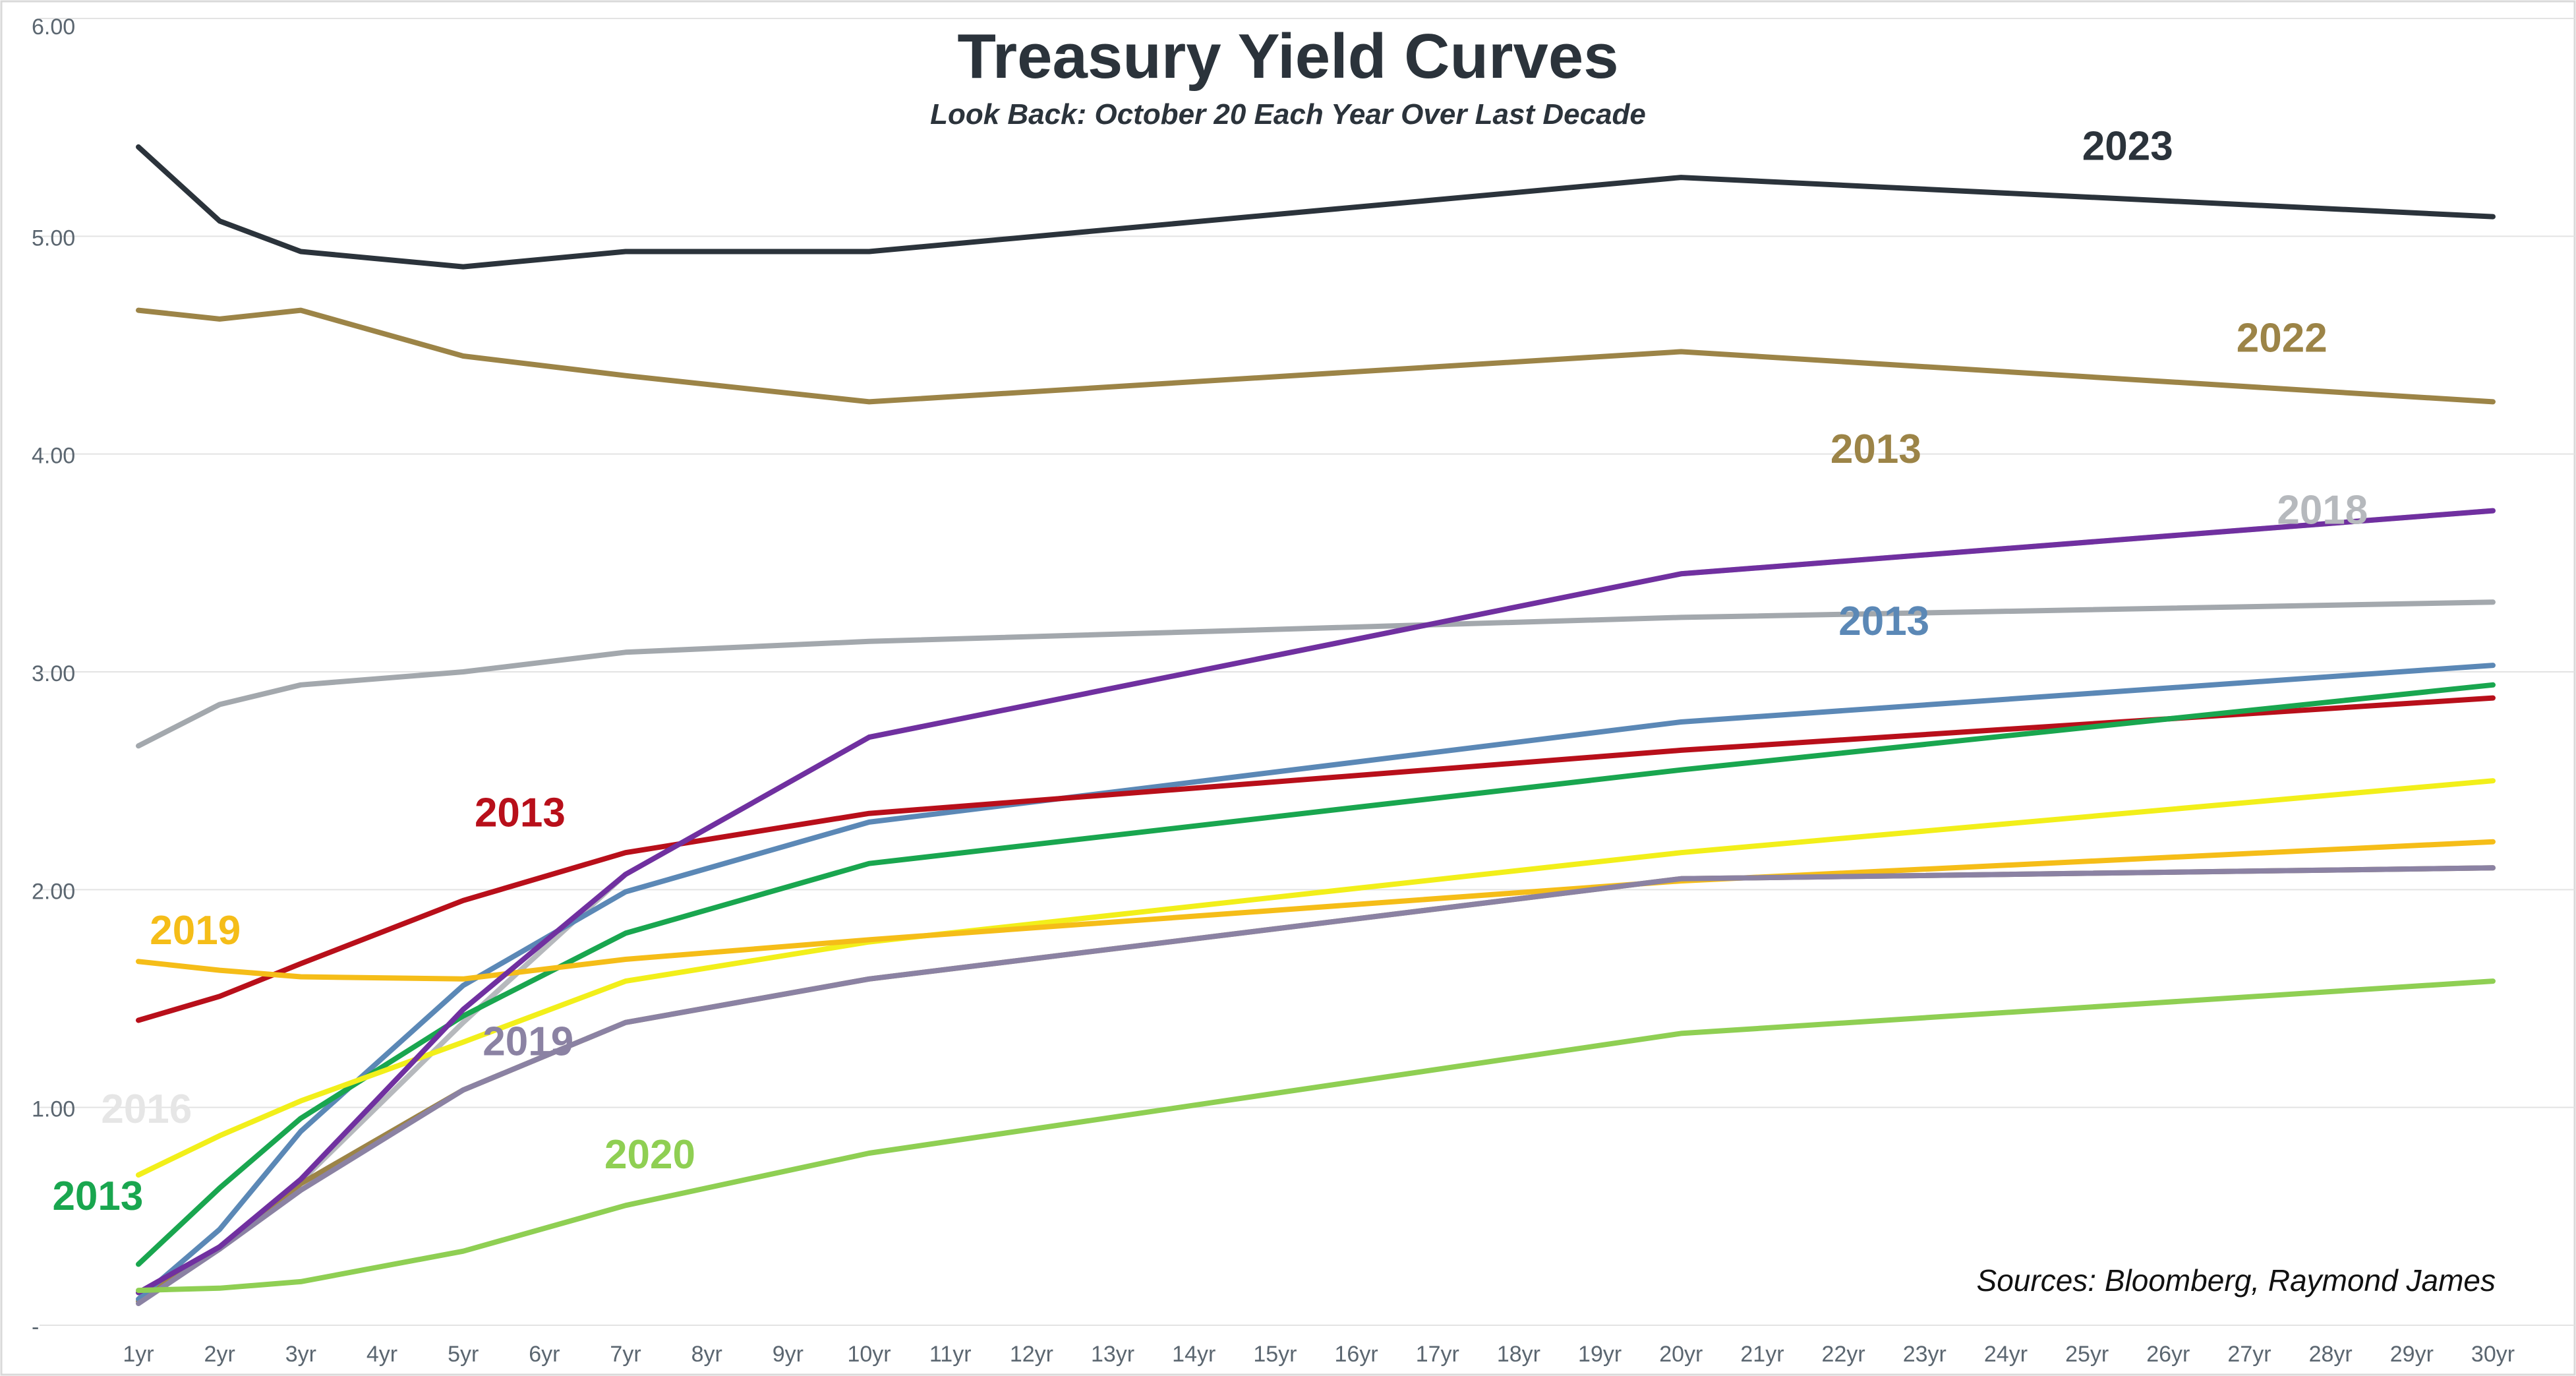 This screenshot has width=2576, height=1376. Describe the element at coordinates (2087, 1354) in the screenshot. I see `x-tick-label: 25yr` at that location.